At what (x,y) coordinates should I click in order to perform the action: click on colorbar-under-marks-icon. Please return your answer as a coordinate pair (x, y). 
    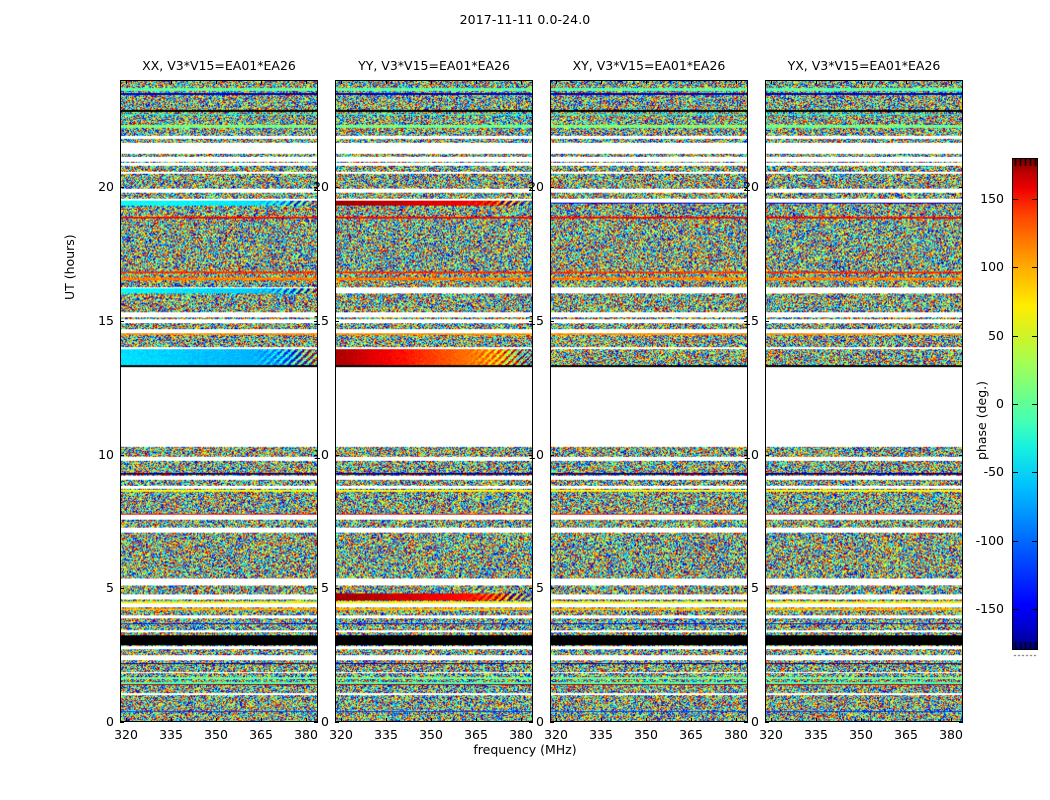
    Looking at the image, I should click on (1025, 655).